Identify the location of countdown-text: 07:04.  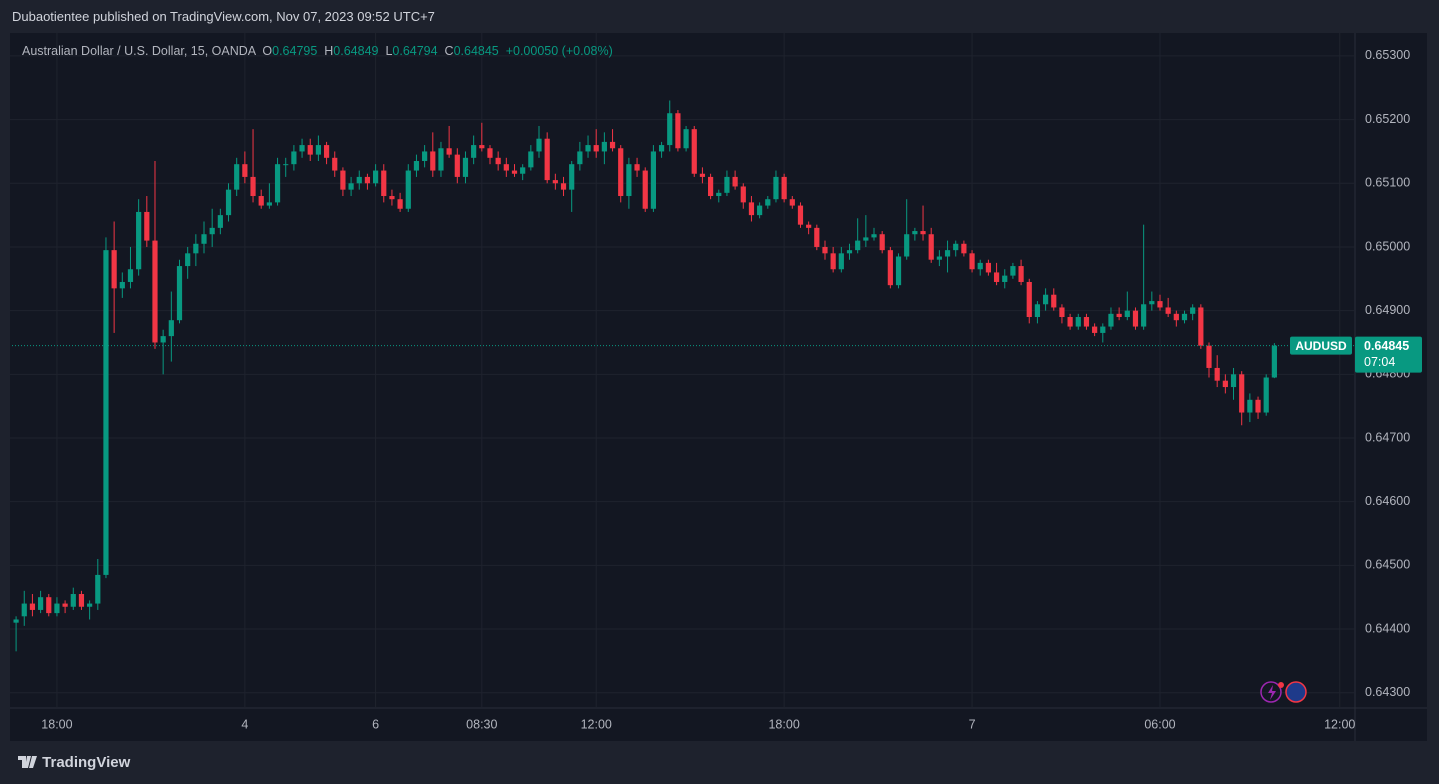
(1379, 362).